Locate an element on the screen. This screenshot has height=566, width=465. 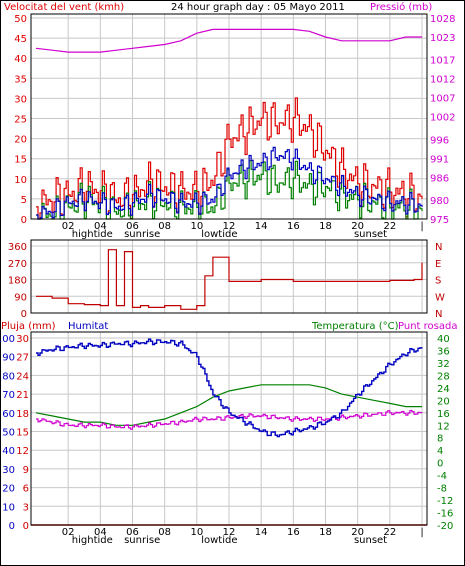
rain-axis-tick: 21 is located at coordinates (22, 395).